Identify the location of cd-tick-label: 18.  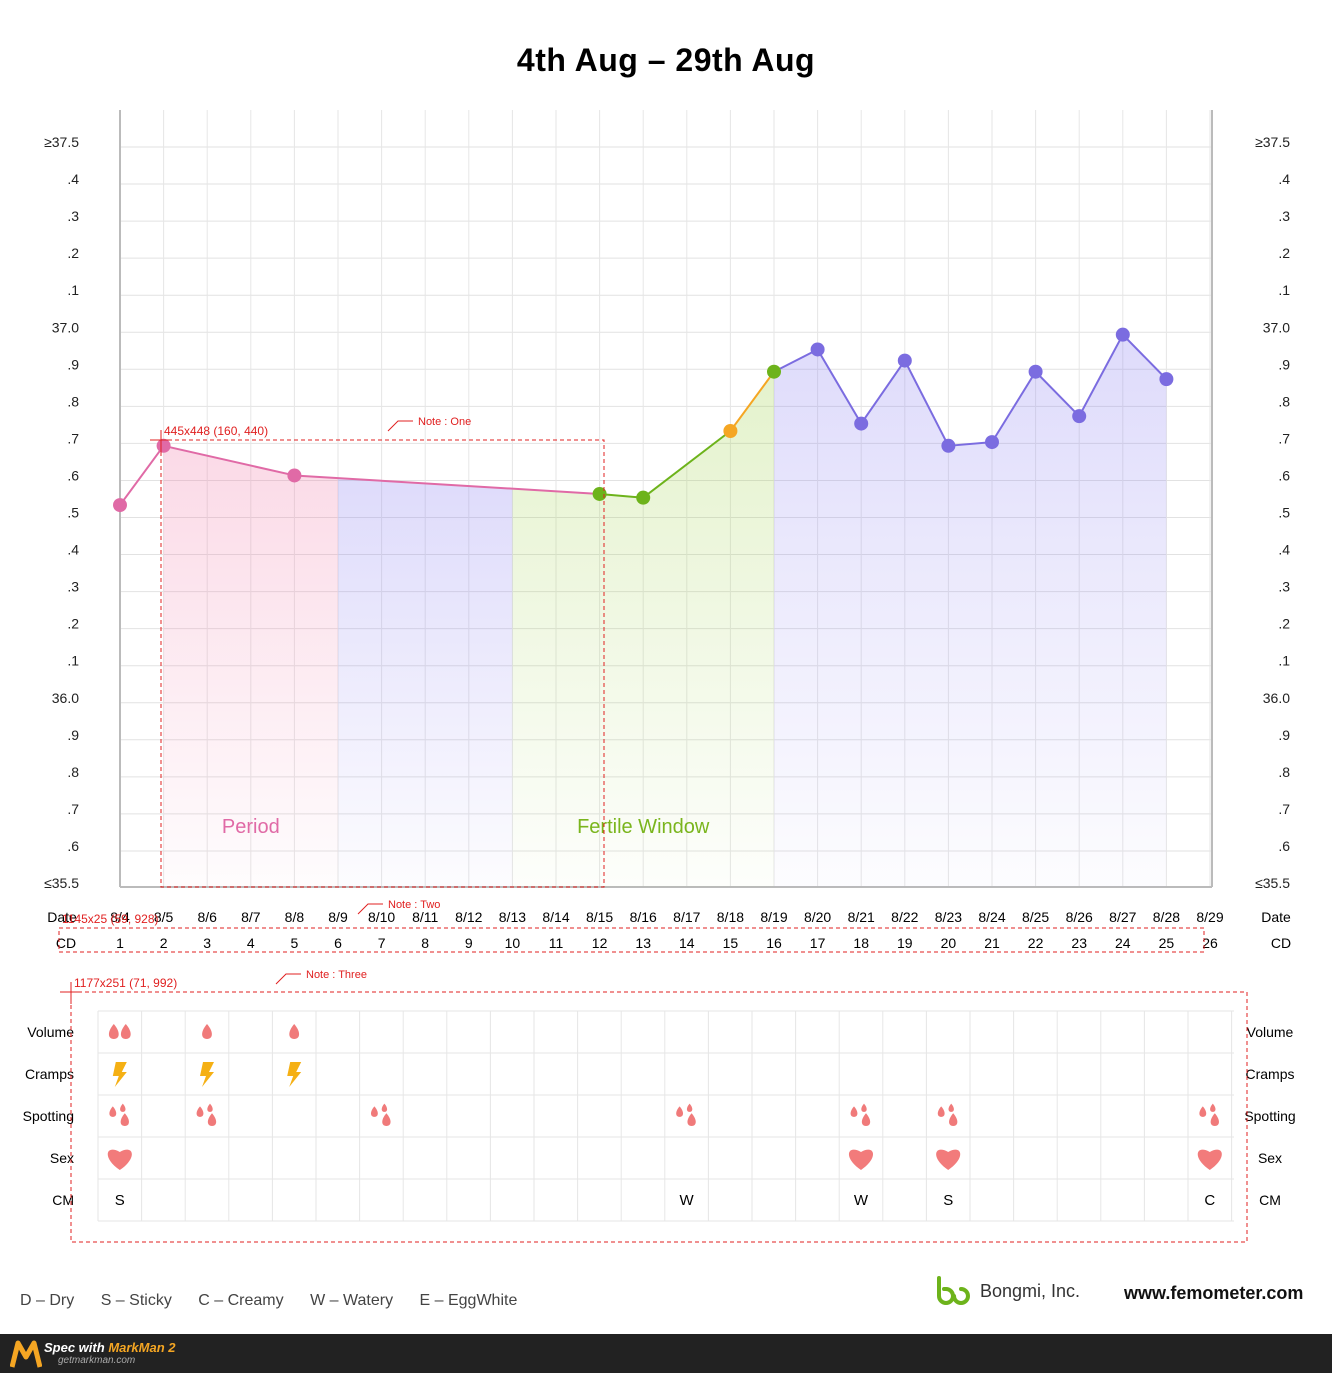
(861, 943).